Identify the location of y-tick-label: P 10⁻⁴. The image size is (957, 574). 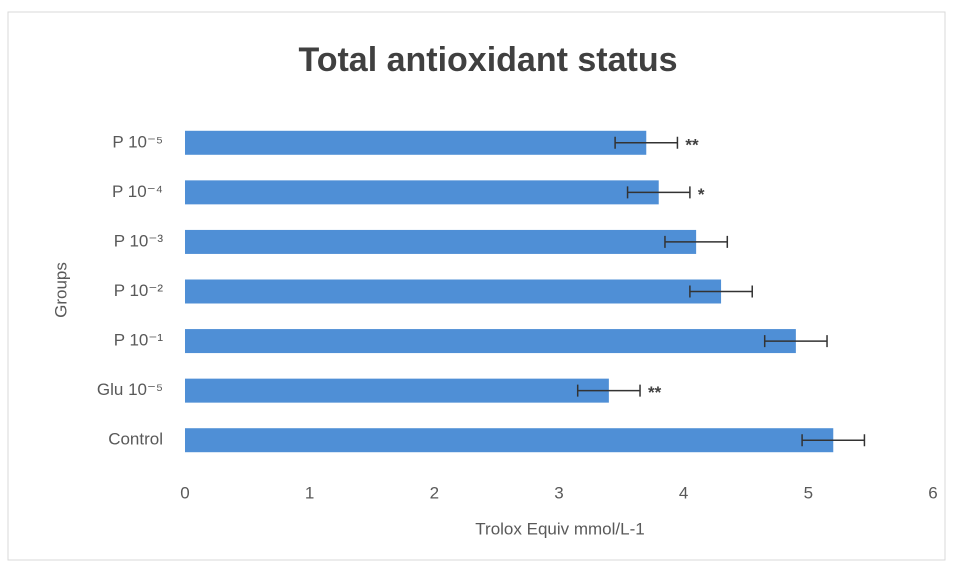
(137, 191).